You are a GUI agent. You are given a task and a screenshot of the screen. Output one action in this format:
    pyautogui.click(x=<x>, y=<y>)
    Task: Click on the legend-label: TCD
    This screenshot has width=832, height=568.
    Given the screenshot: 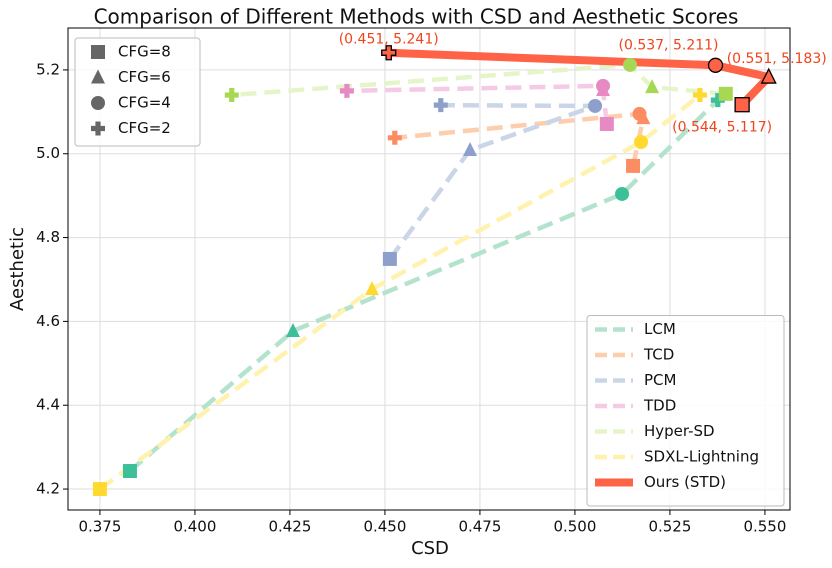 What is the action you would take?
    pyautogui.click(x=658, y=355)
    